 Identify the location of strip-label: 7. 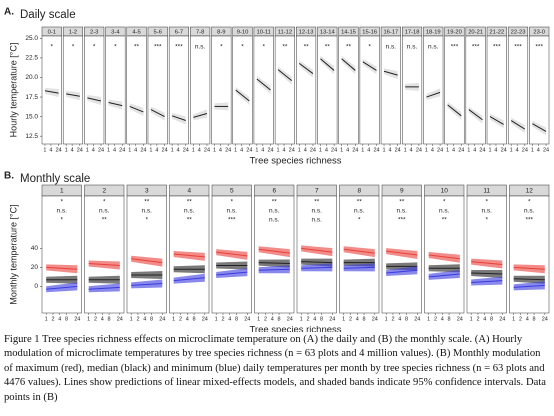
(317, 191).